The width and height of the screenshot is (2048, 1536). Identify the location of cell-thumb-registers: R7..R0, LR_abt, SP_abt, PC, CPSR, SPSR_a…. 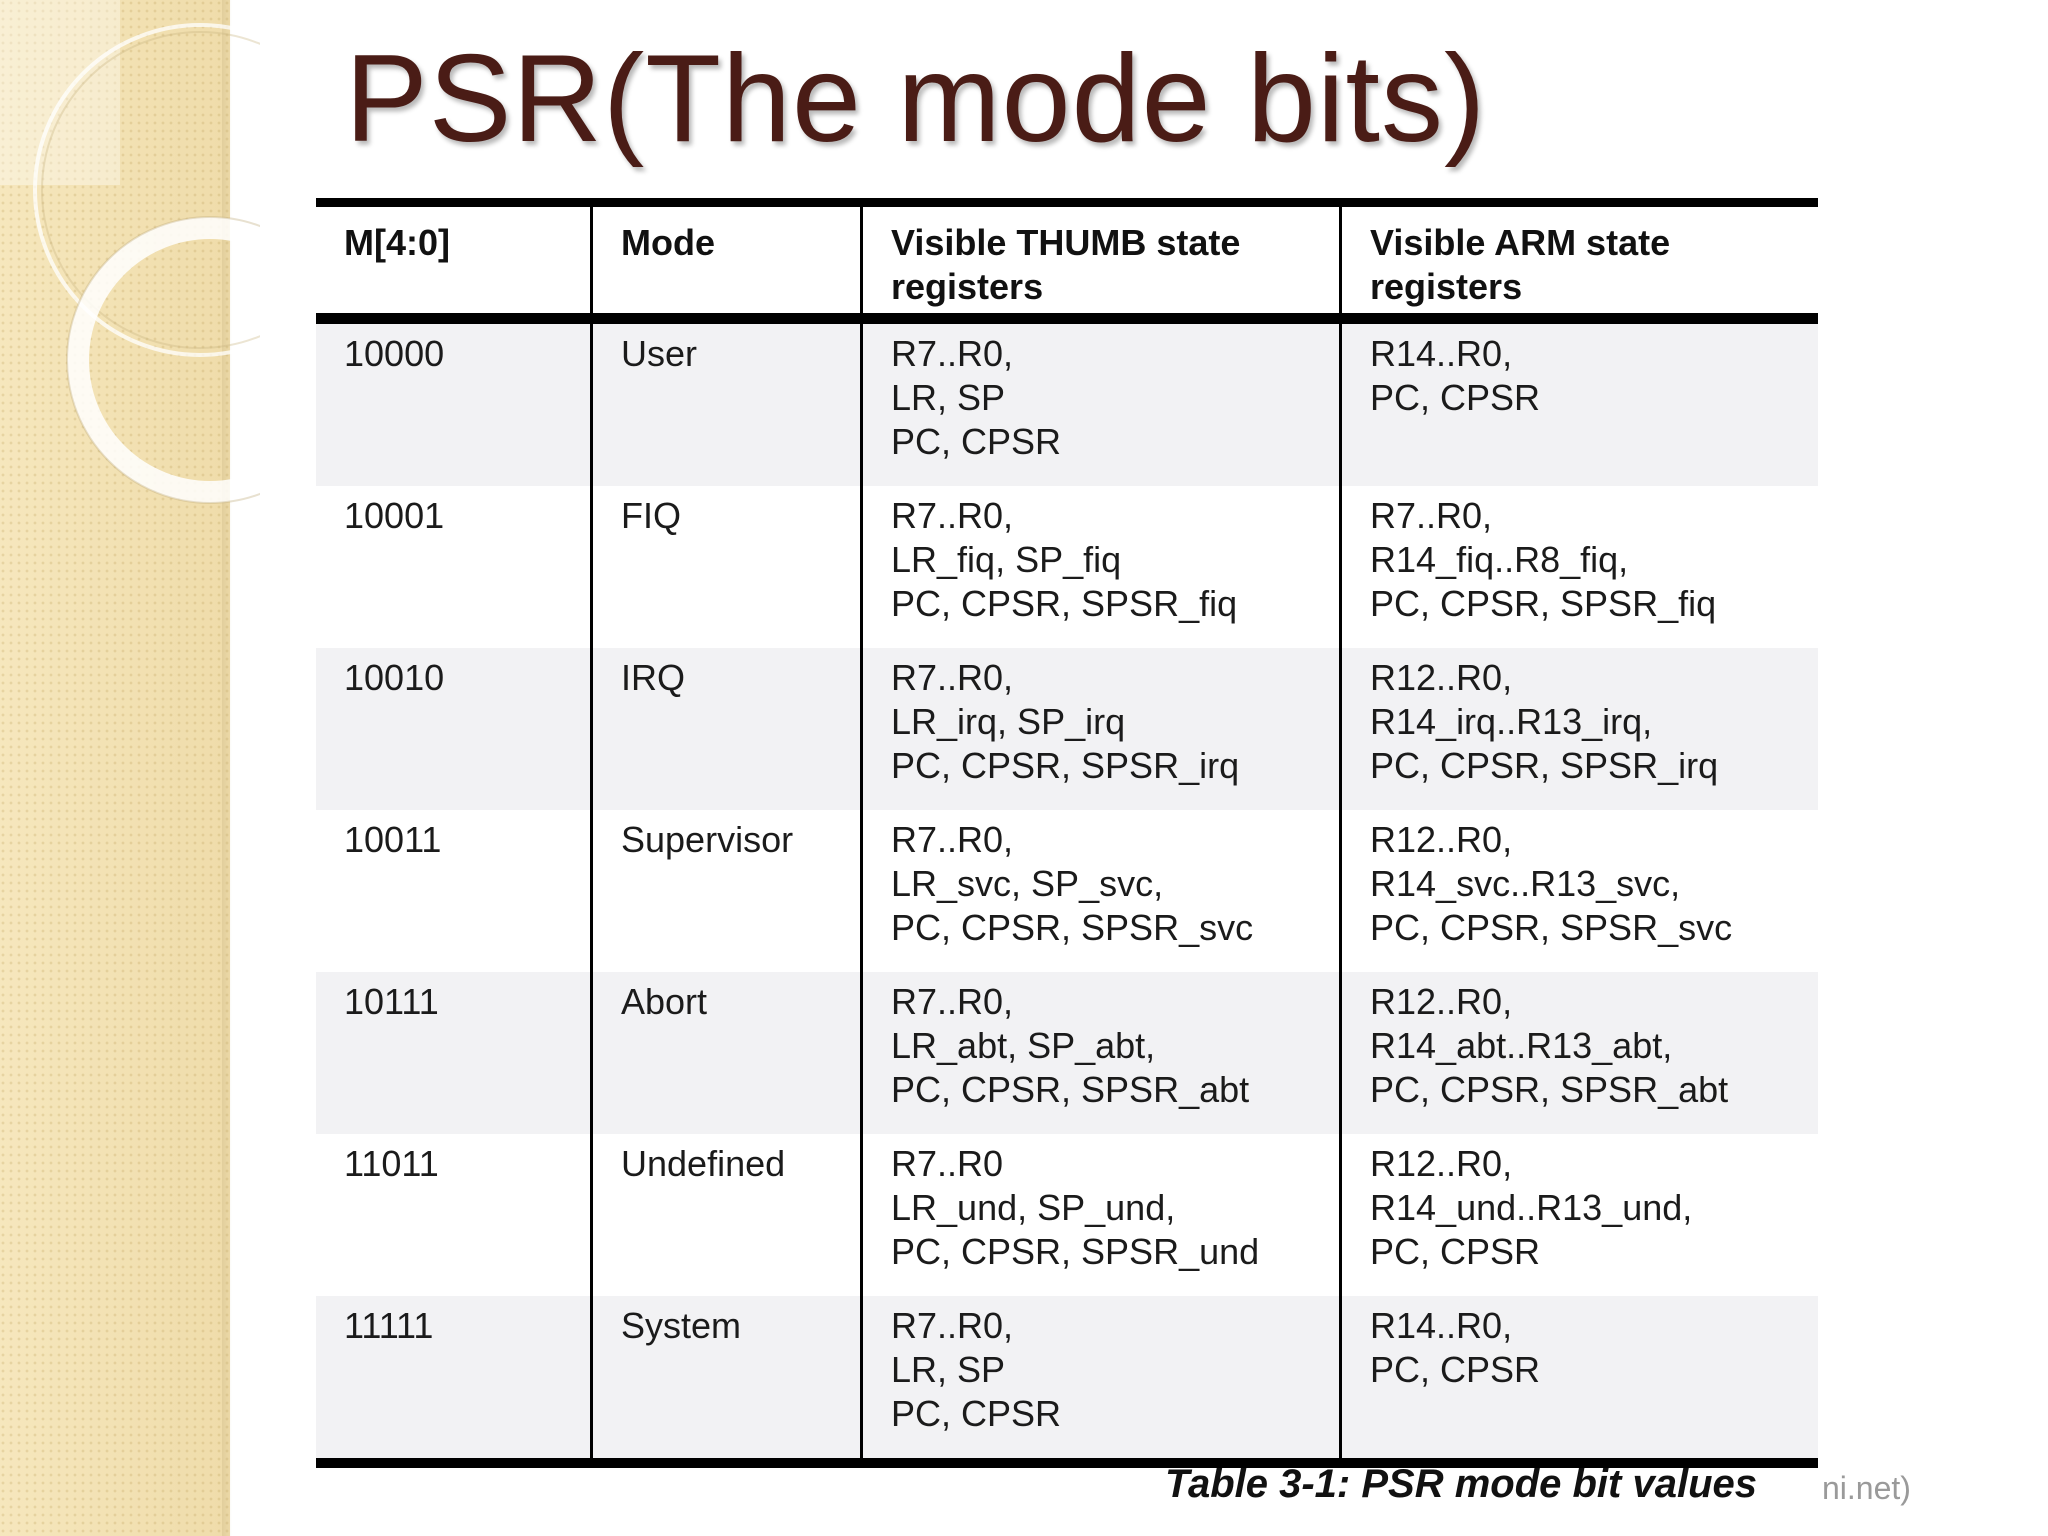
(1099, 1053).